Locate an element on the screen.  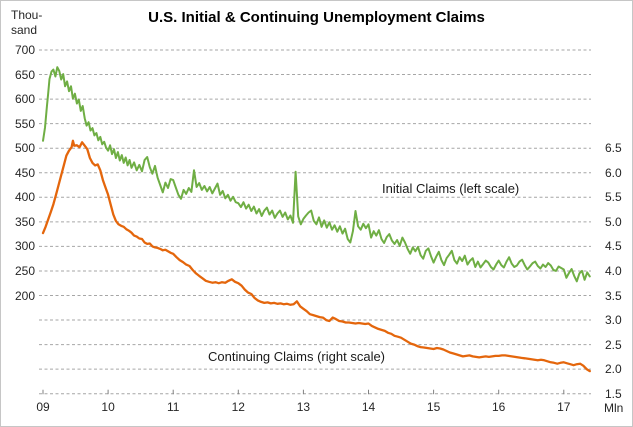
right-axis-tick-label: 4.5 is located at coordinates (613, 246).